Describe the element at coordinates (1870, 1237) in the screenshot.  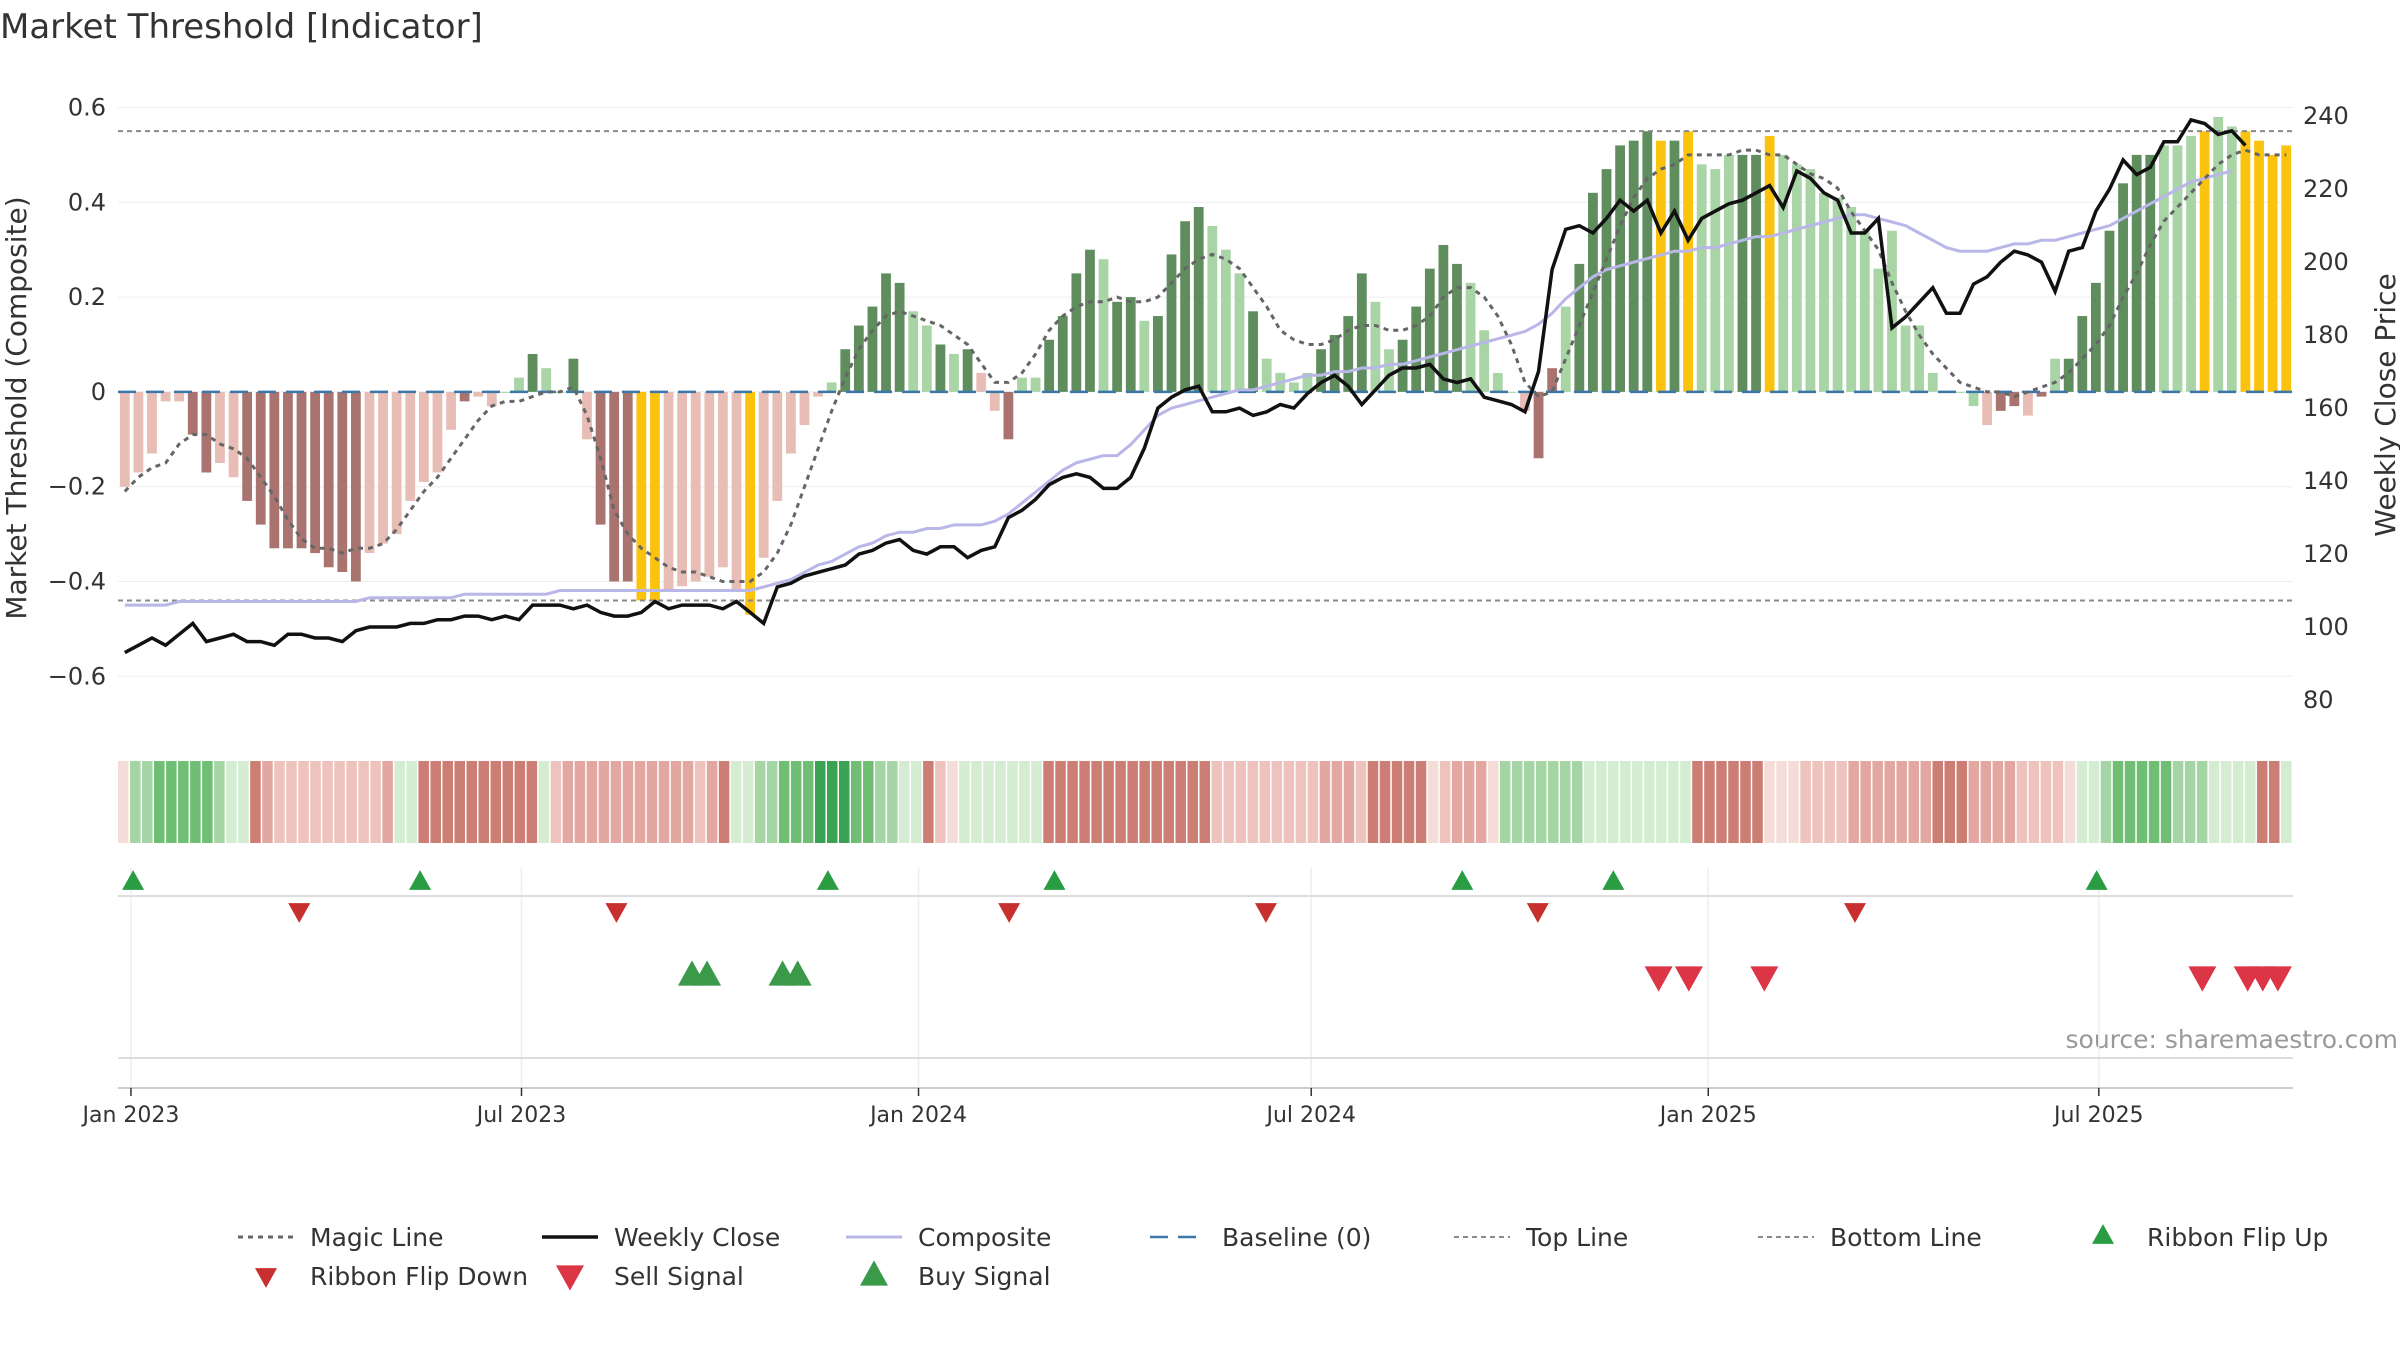
I see `legend-item-bottom: Bottom Line` at that location.